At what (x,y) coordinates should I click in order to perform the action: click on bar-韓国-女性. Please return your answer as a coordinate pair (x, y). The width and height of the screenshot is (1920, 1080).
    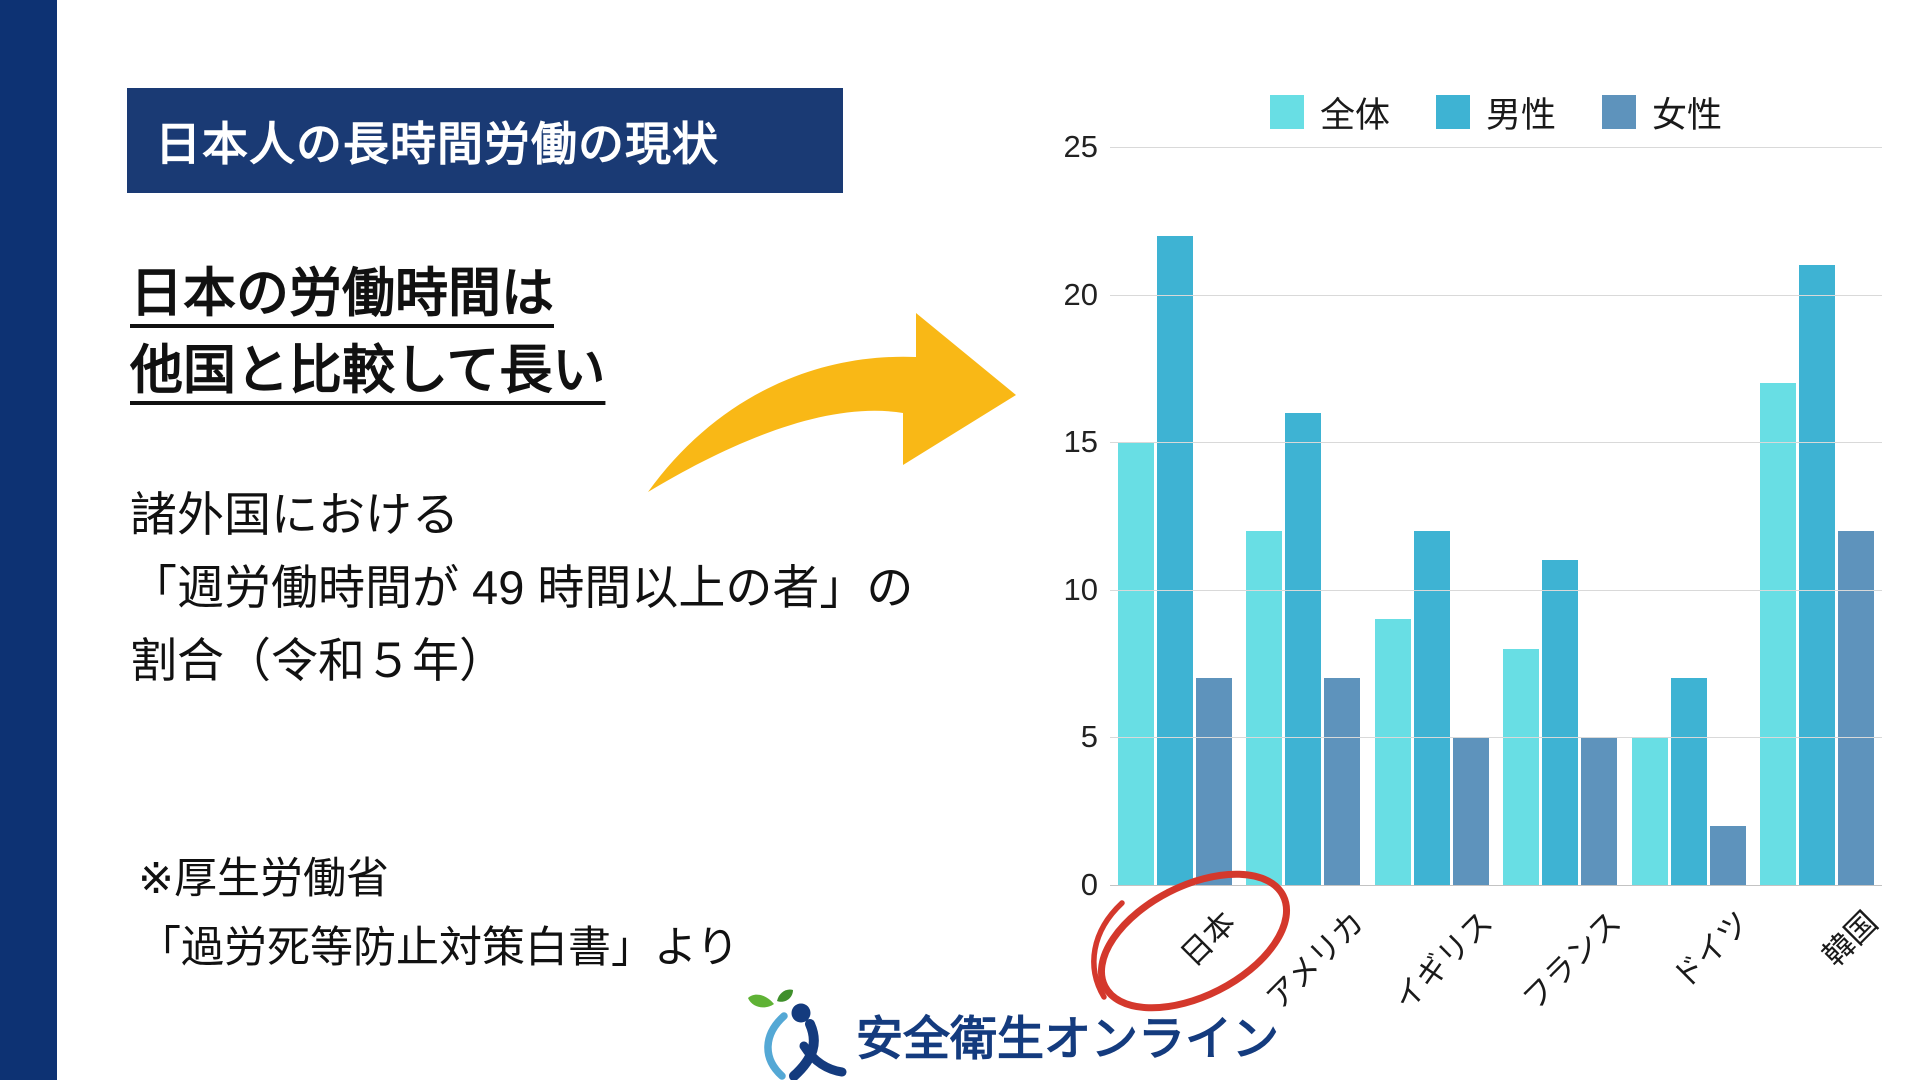
    Looking at the image, I should click on (1855, 707).